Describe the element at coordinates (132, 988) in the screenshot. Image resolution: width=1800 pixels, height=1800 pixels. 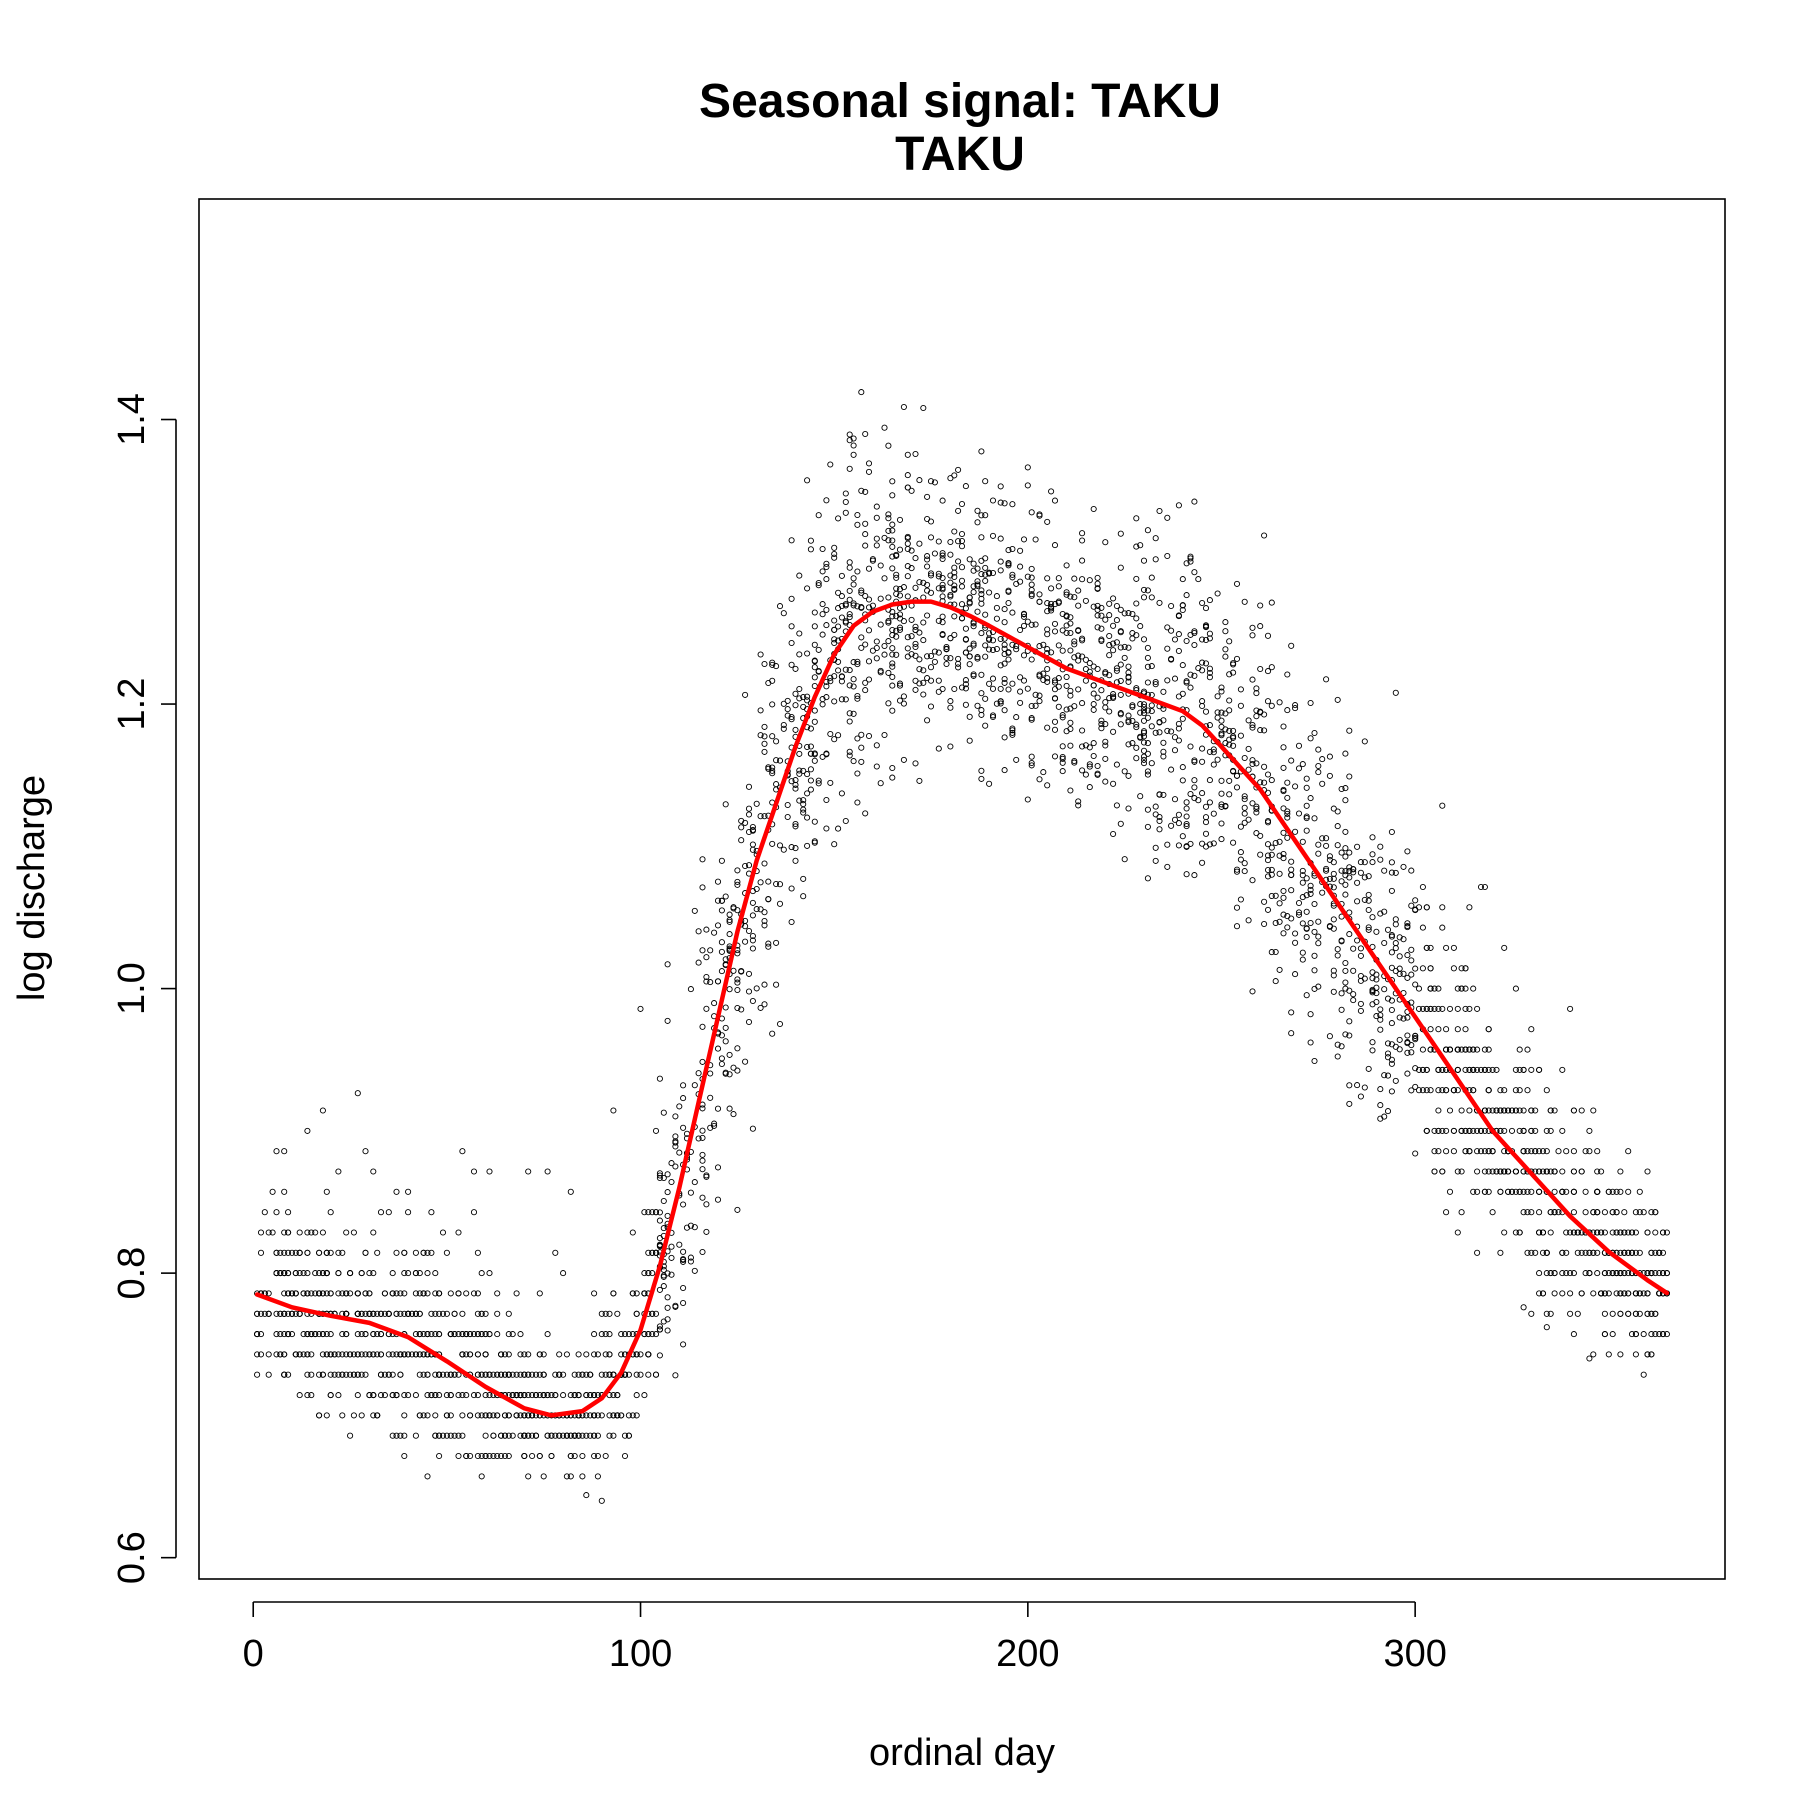
I see `y-tick-label: 1.0` at that location.